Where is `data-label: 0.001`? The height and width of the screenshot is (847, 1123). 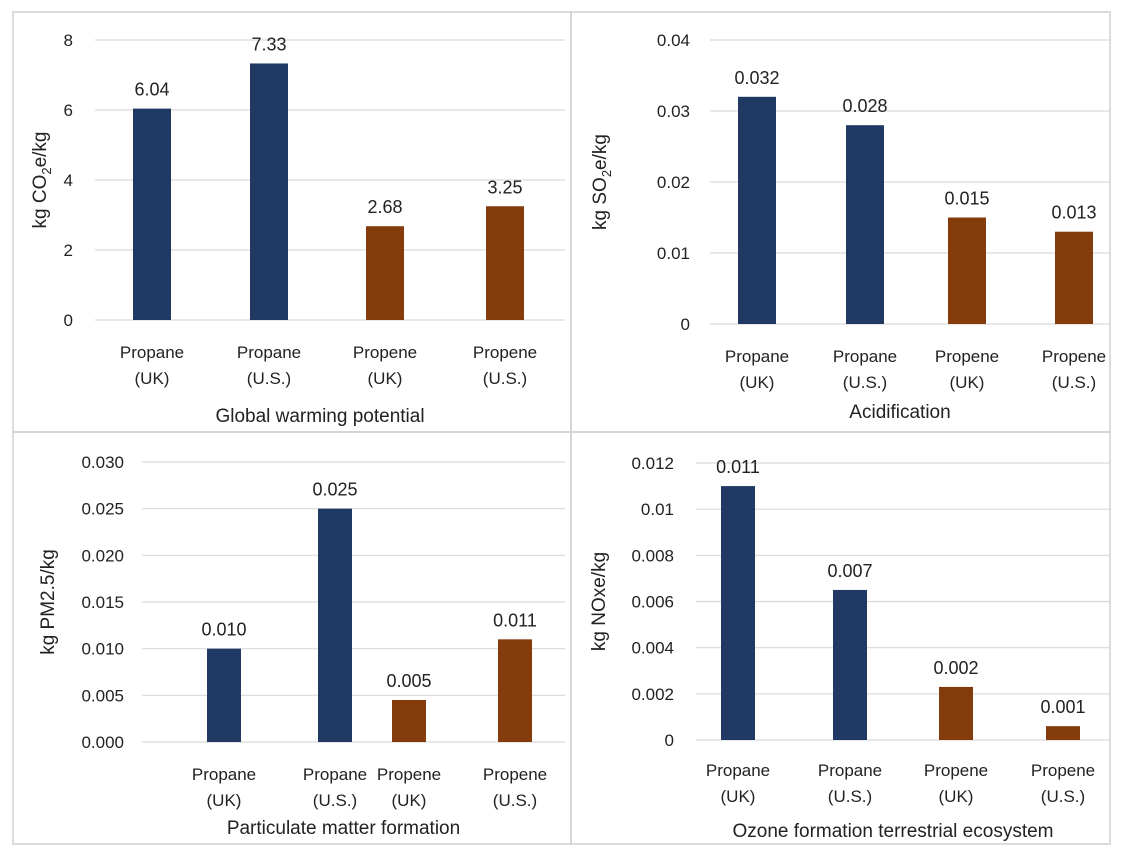 data-label: 0.001 is located at coordinates (1062, 707).